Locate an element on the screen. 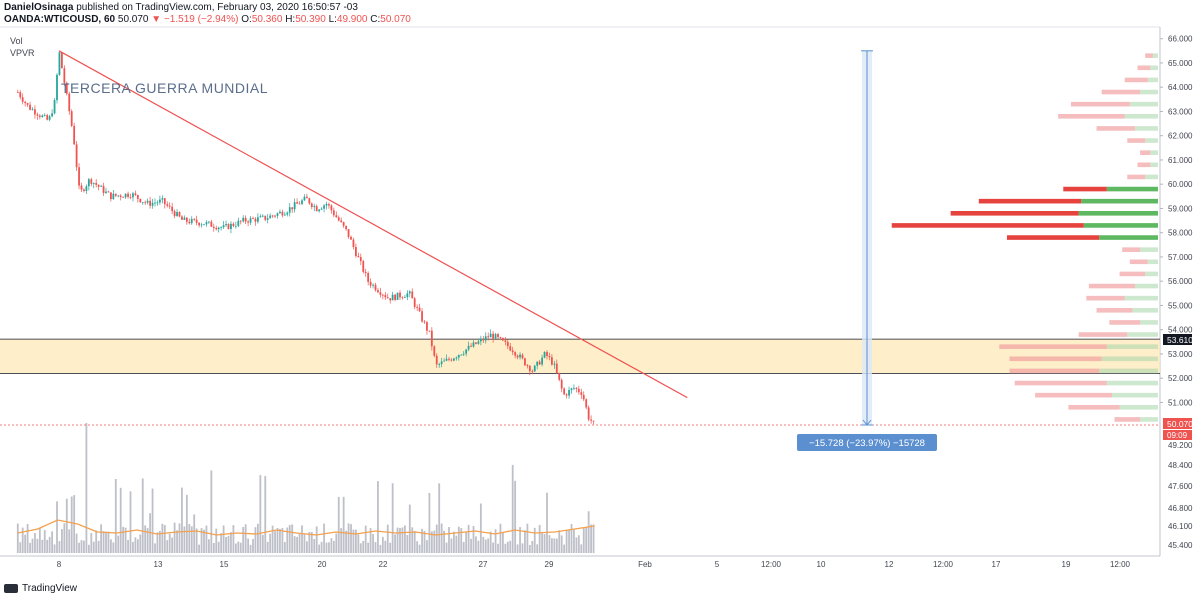  measure-label-box: −15.728 (−23.97%) −15728 is located at coordinates (867, 442).